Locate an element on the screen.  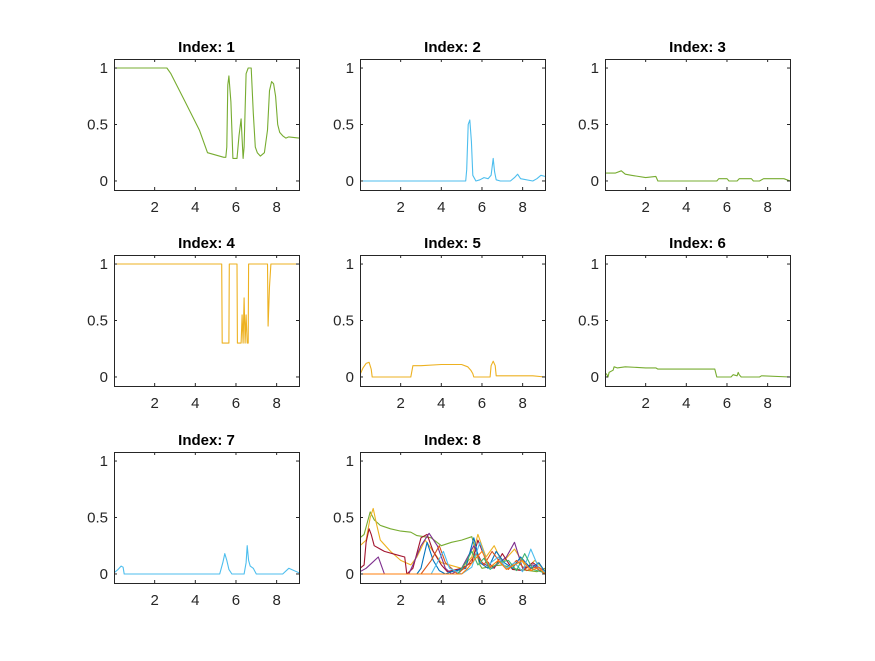
subplot-title: Index: 2 is located at coordinates (452, 47).